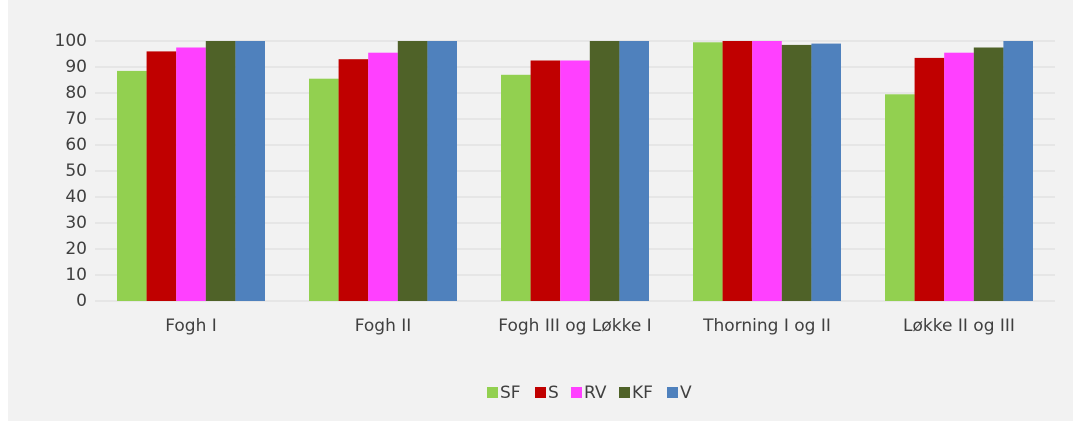 Image resolution: width=1073 pixels, height=421 pixels. What do you see at coordinates (76, 67) in the screenshot?
I see `y-tick-label: 90` at bounding box center [76, 67].